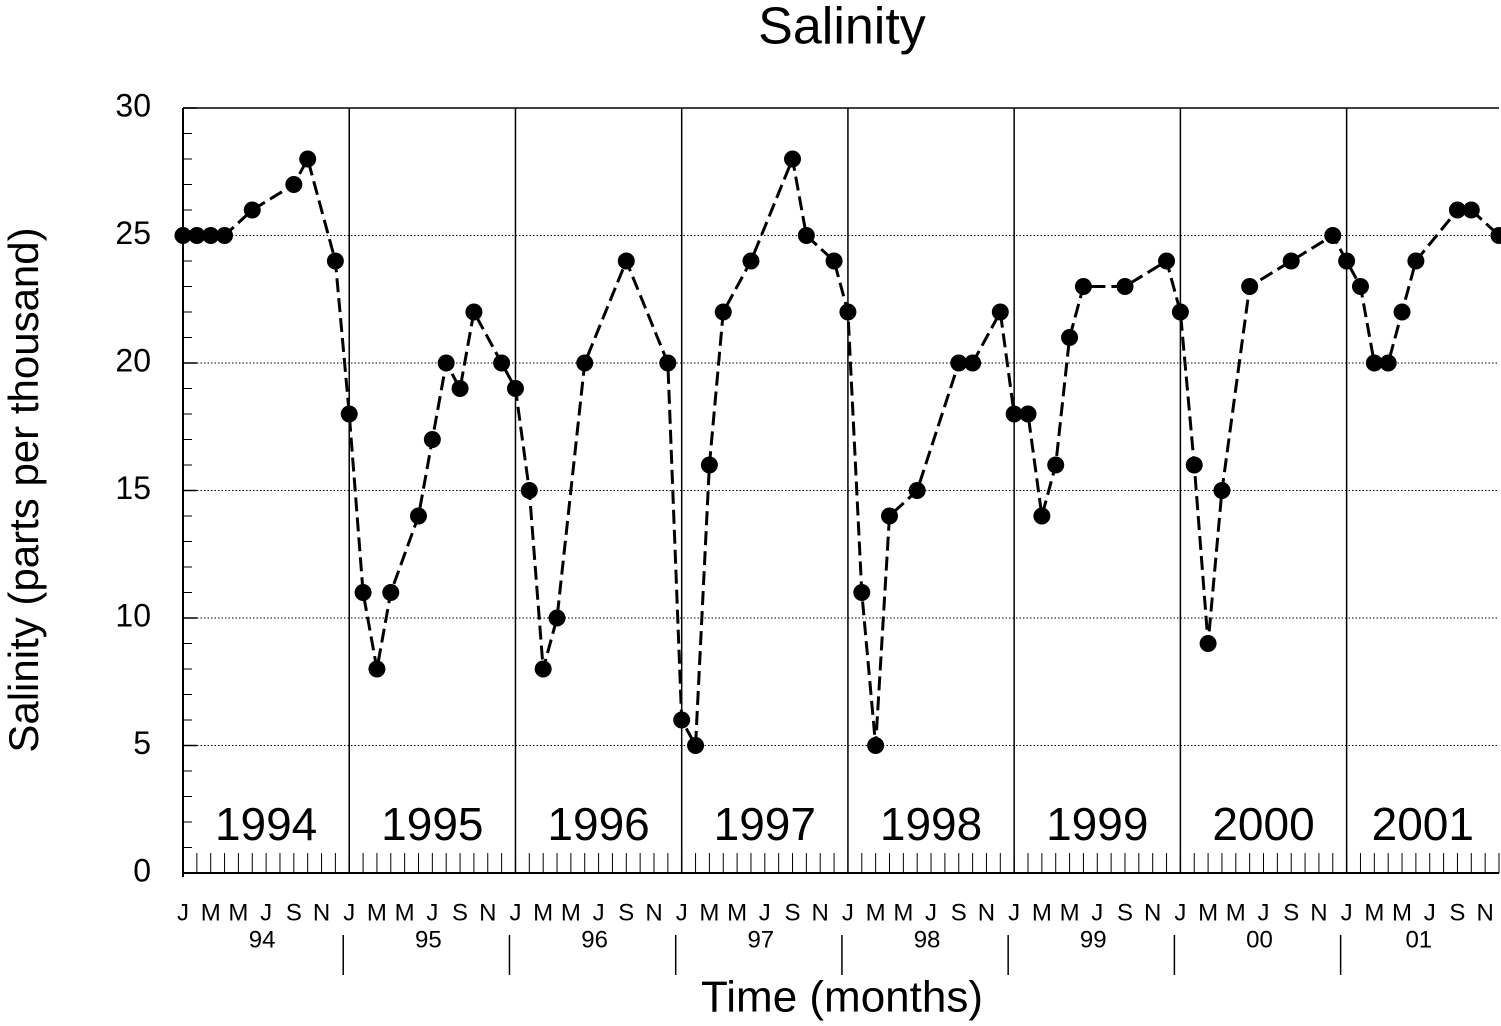  What do you see at coordinates (133, 233) in the screenshot?
I see `y-tick-label: 25` at bounding box center [133, 233].